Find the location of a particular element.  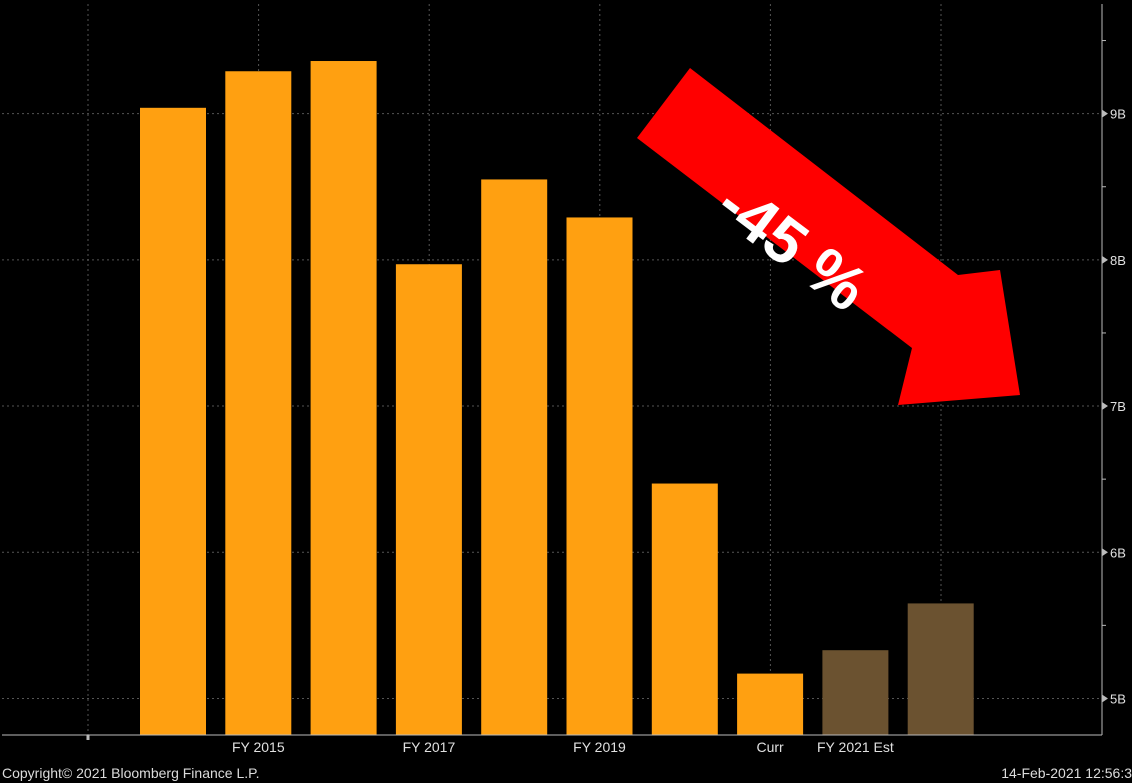

red-arrow is located at coordinates (828, 236).